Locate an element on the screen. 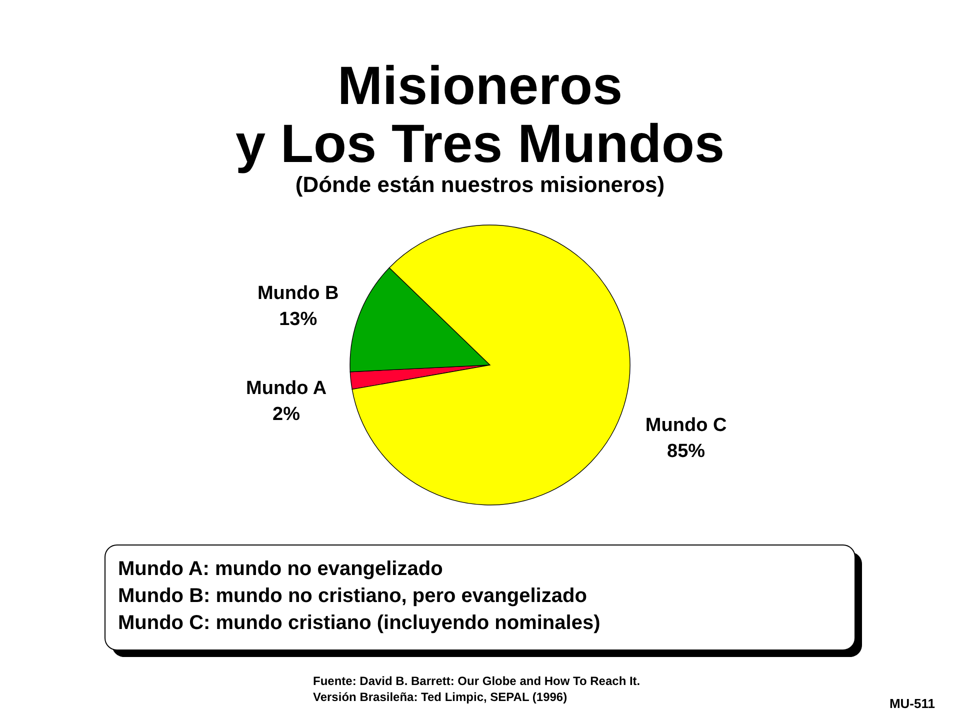 This screenshot has width=960, height=720. chart-subtitle: (Dónde están nuestros misioneros) is located at coordinates (480, 184).